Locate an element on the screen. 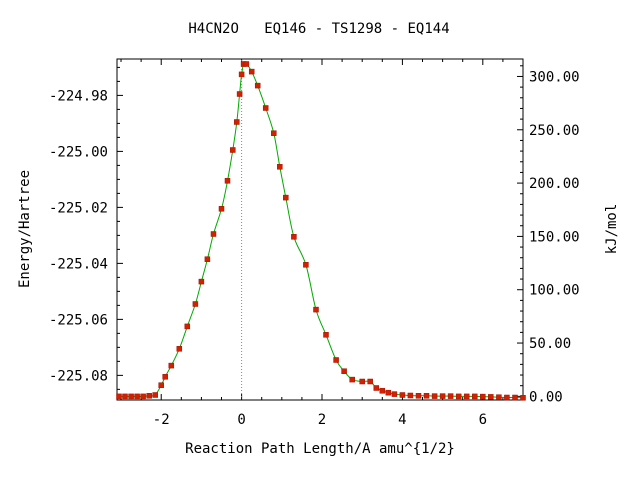 The height and width of the screenshot is (480, 640). y-right-tick-label: 200.00 is located at coordinates (554, 184).